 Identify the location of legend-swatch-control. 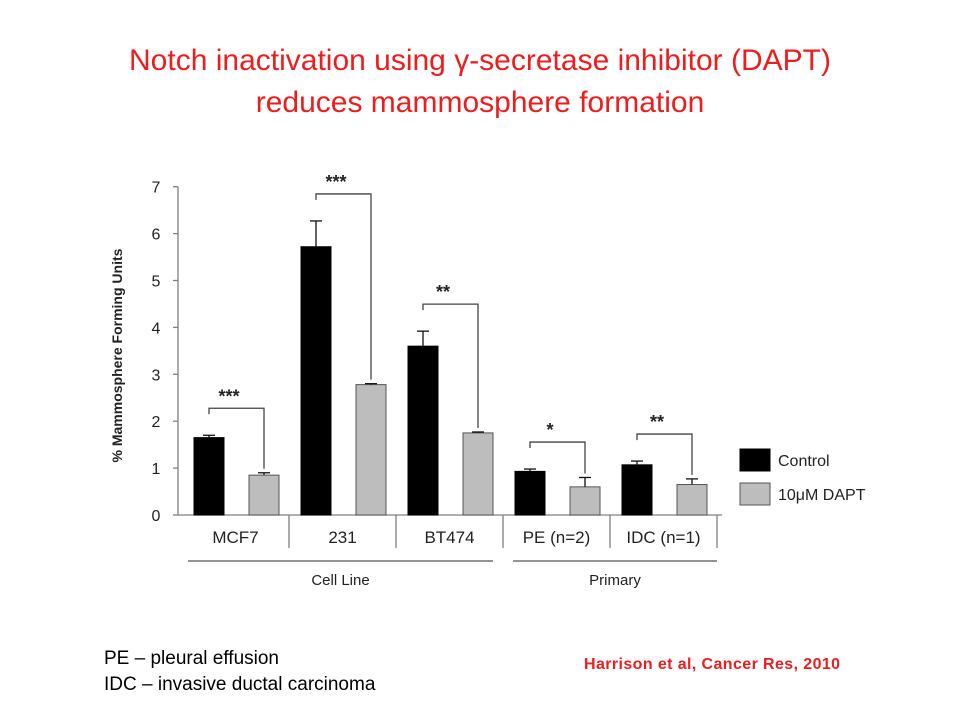
(755, 460).